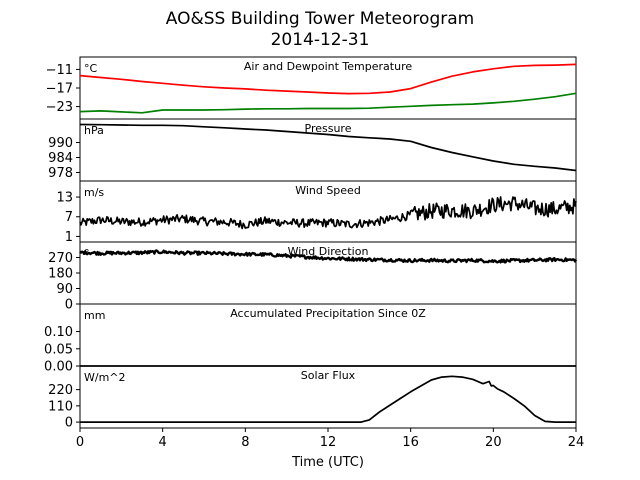 This screenshot has width=640, height=480. I want to click on x-axis: 0 4 8 12 16 20 24, so click(330, 439).